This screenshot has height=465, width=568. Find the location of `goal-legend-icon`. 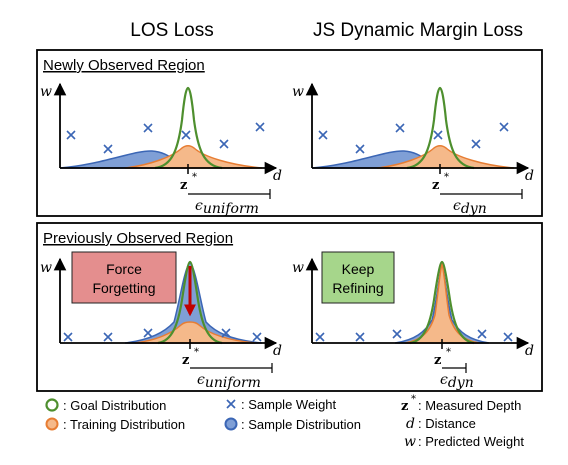

goal-legend-icon is located at coordinates (52, 405).